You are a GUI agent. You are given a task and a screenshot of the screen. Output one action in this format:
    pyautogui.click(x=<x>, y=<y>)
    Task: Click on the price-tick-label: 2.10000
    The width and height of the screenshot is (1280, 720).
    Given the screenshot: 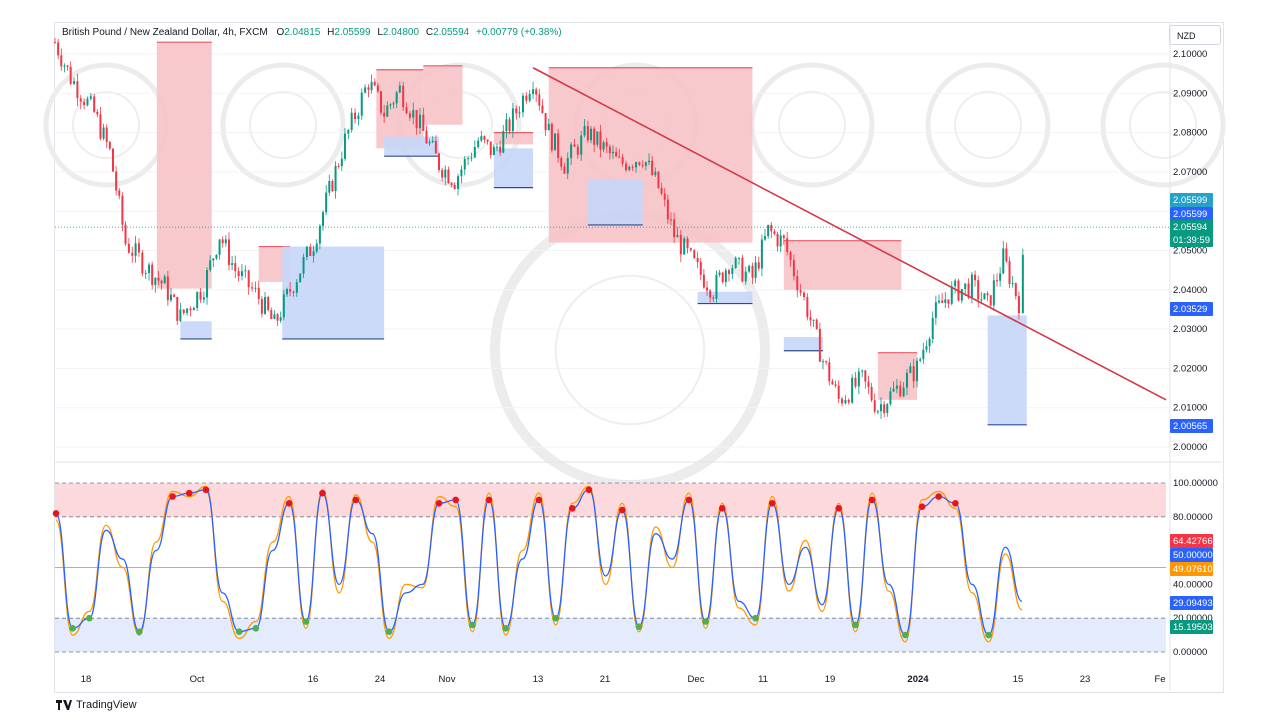 What is the action you would take?
    pyautogui.click(x=1190, y=54)
    